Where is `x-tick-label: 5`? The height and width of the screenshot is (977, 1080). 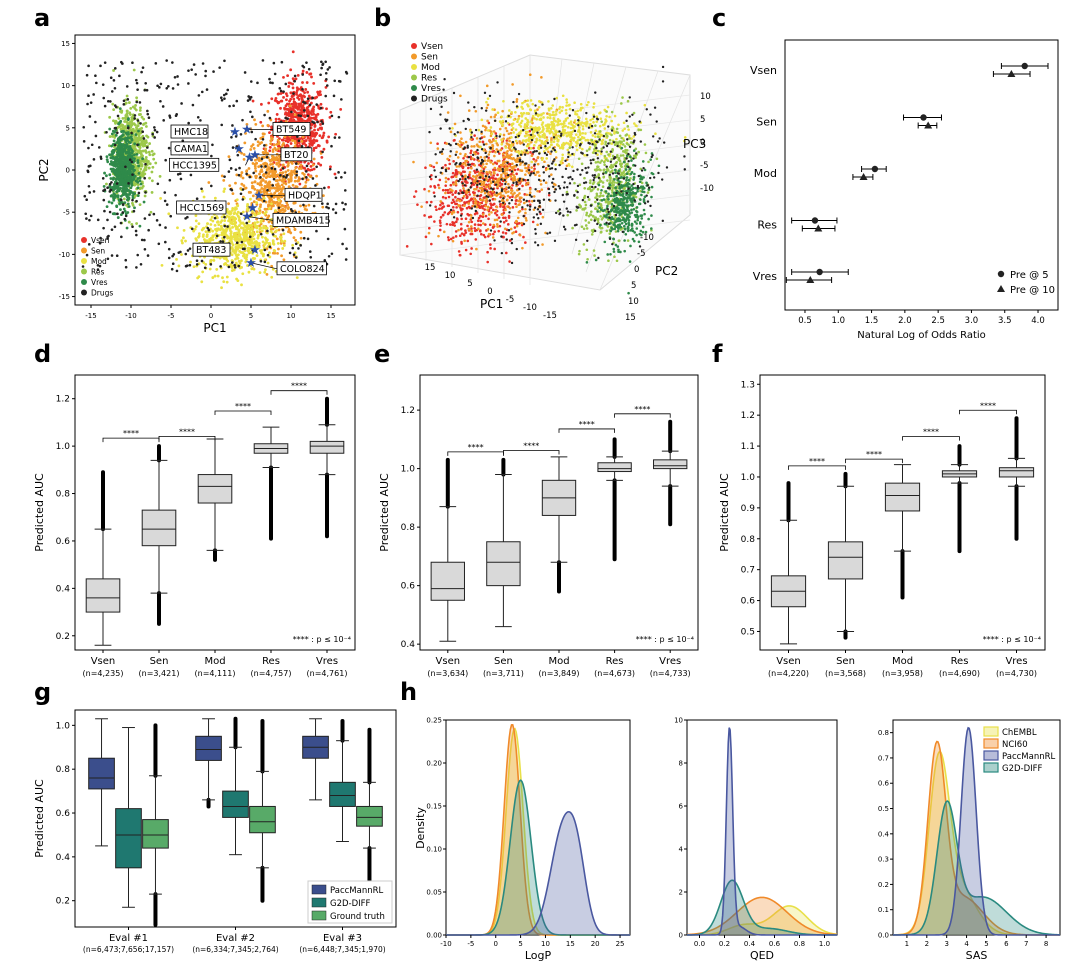 x-tick-label: 5 is located at coordinates (251, 316).